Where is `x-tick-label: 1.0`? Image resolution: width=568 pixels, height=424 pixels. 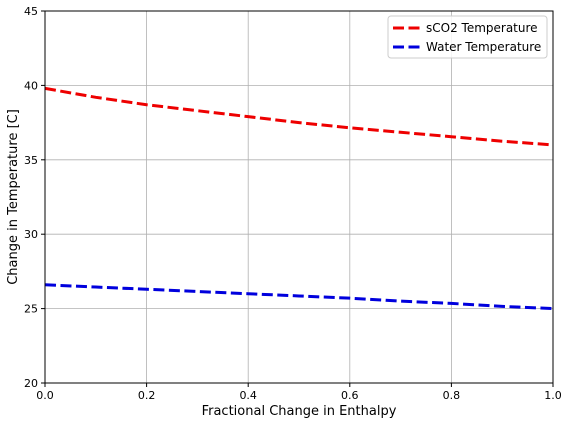 x-tick-label: 1.0 is located at coordinates (553, 395).